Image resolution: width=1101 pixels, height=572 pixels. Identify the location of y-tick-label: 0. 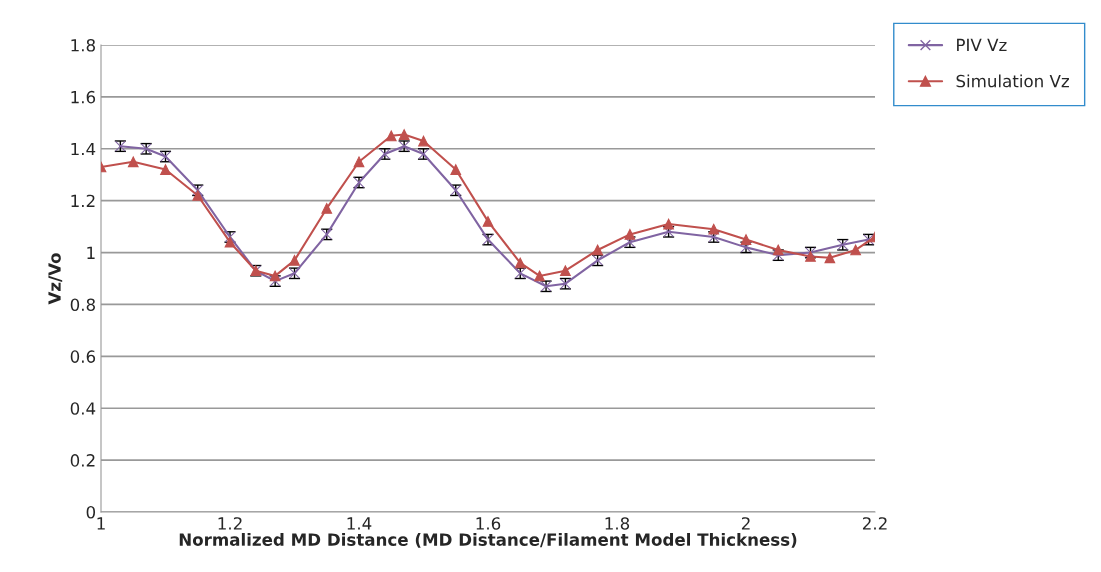
(91, 512).